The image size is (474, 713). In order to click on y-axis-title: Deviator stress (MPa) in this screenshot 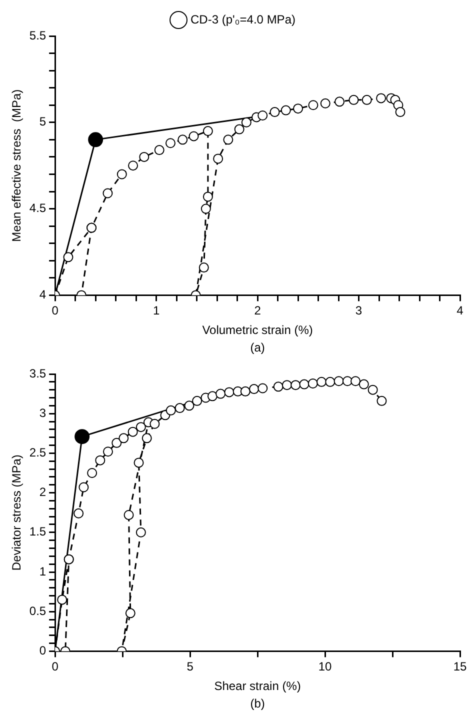, I will do `click(17, 512)`.